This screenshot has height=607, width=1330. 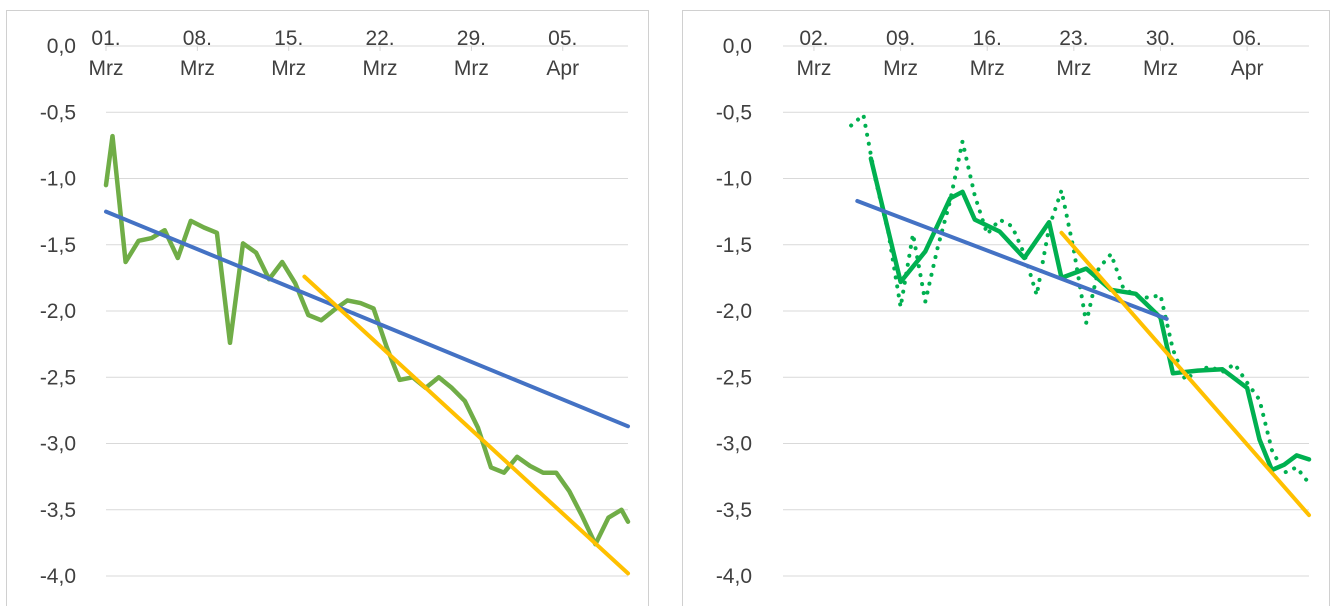 I want to click on x-tick-label-day: 16., so click(x=987, y=38).